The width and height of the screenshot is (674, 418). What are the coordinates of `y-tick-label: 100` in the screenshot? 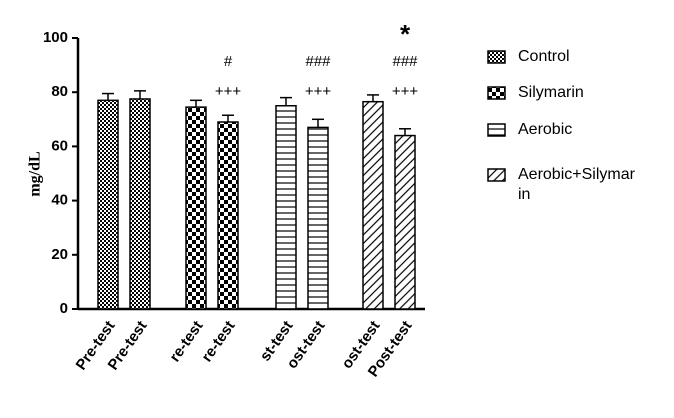 It's located at (55, 37).